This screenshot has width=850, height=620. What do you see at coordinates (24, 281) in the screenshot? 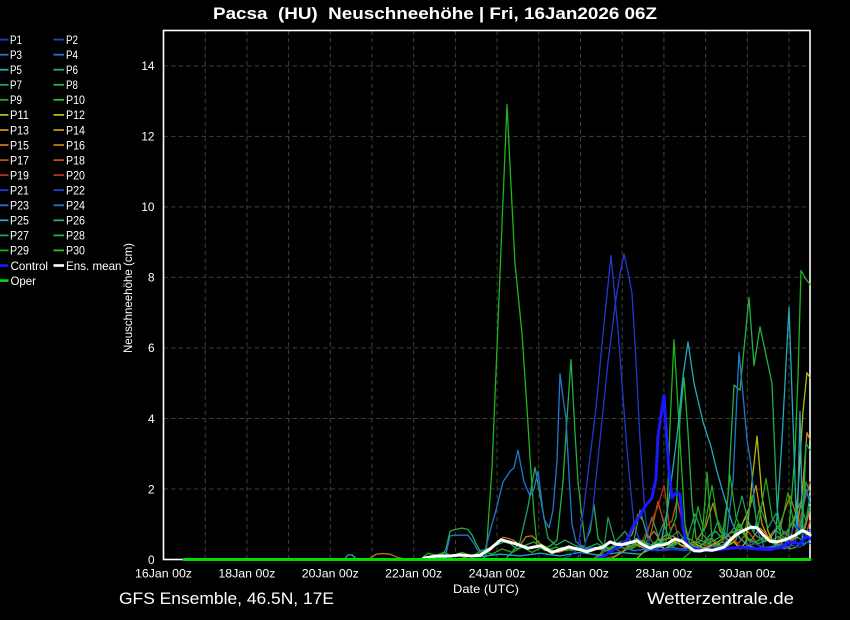
I see `svg-text: Oper` at bounding box center [24, 281].